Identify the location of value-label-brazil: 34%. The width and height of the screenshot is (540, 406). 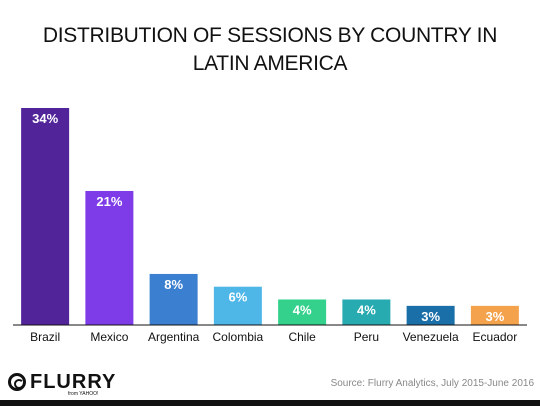
(45, 118).